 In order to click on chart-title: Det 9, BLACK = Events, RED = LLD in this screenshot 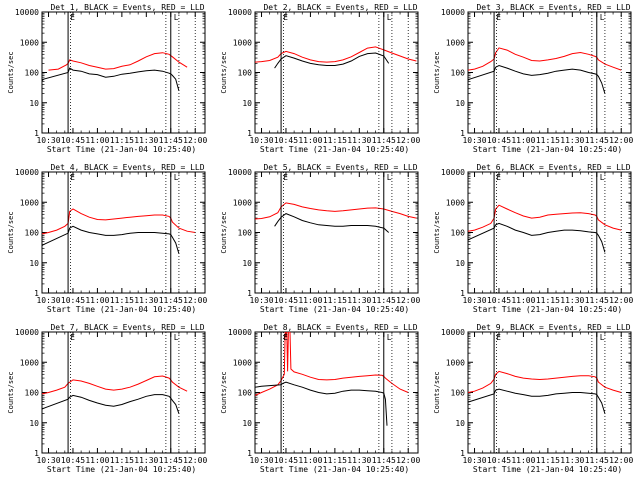, I will do `click(553, 327)`.